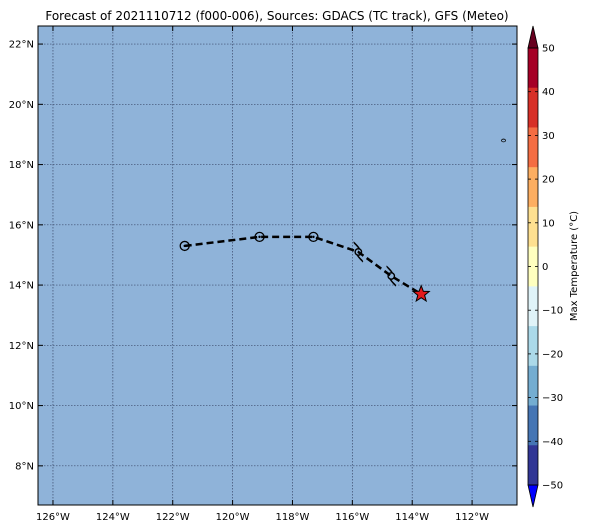 This screenshot has width=592, height=529. Describe the element at coordinates (533, 496) in the screenshot. I see `colorbar-extend-bottom` at that location.